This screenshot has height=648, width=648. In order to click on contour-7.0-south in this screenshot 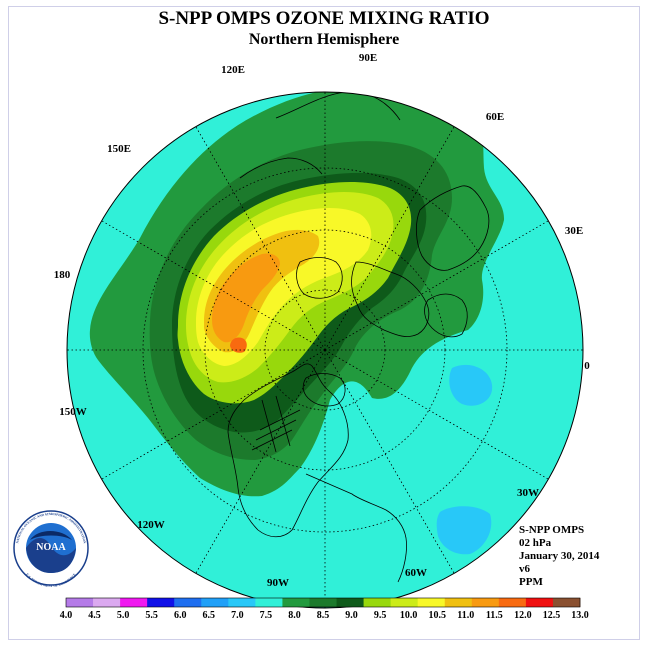, I will do `click(464, 530)`.